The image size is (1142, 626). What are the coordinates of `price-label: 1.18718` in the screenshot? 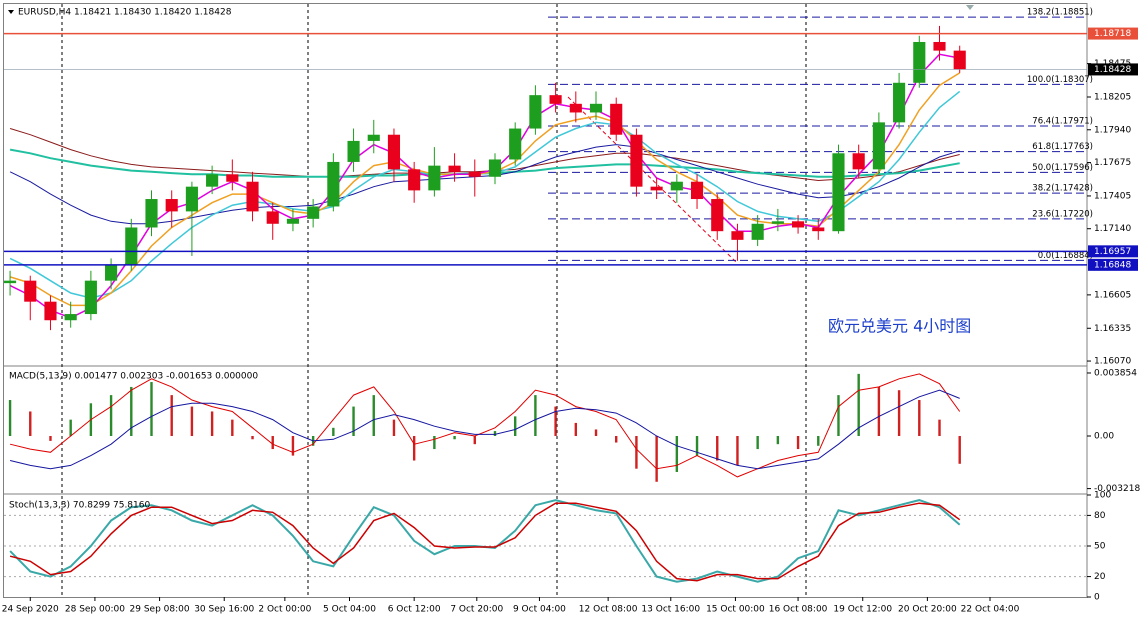 It's located at (1112, 34).